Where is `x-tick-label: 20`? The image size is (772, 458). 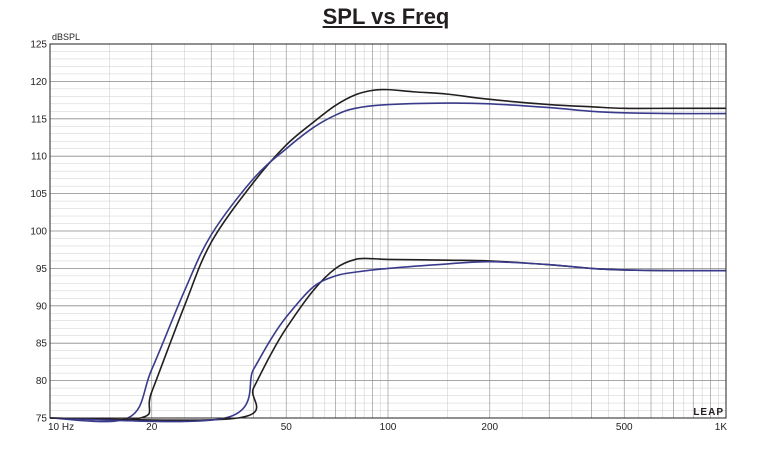 x-tick-label: 20 is located at coordinates (152, 427).